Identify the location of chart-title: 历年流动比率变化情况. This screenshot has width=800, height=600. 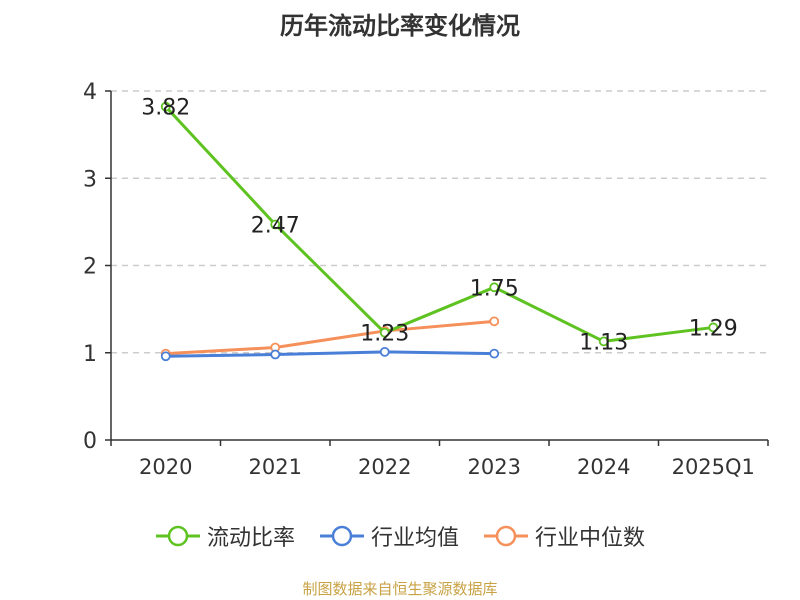
(400, 26).